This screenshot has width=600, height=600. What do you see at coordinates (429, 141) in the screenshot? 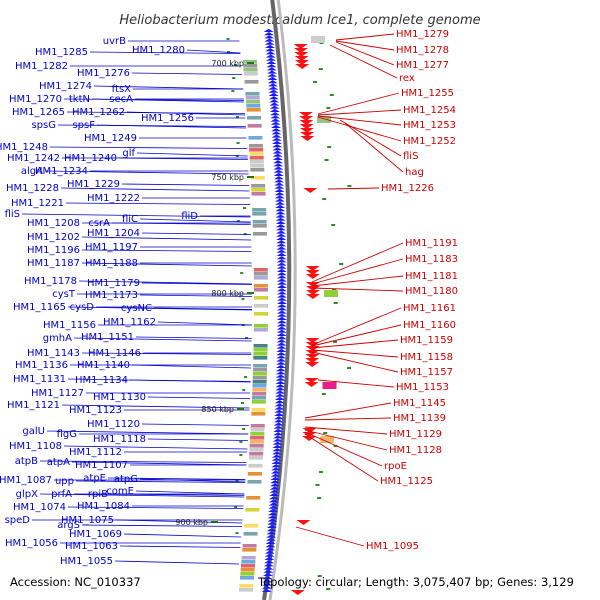
I see `right-label-hm1-1252: HM1_1252` at bounding box center [429, 141].